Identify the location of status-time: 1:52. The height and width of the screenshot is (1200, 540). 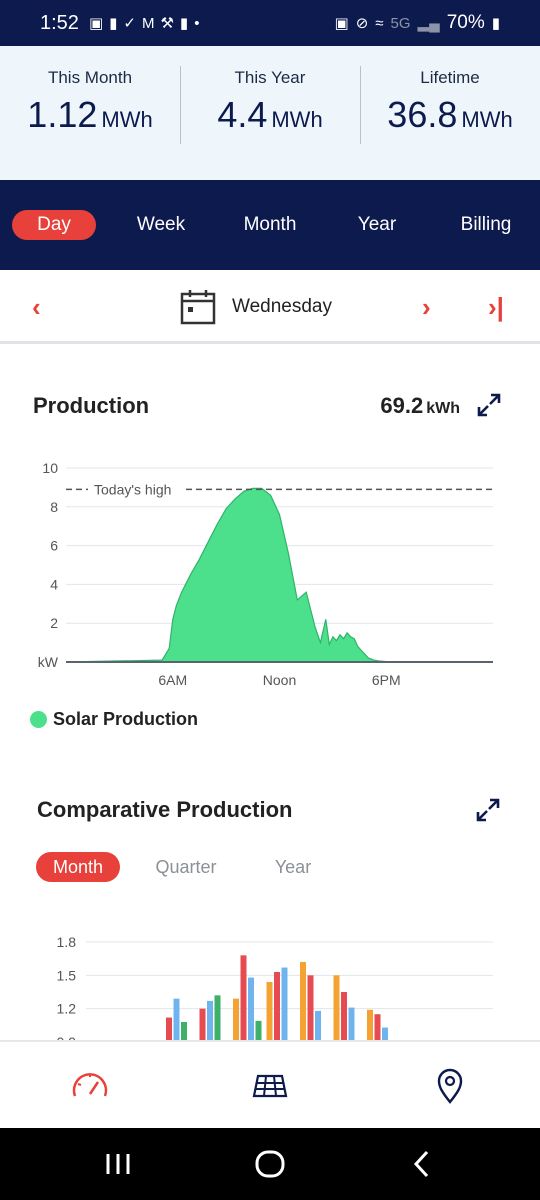
(59, 22).